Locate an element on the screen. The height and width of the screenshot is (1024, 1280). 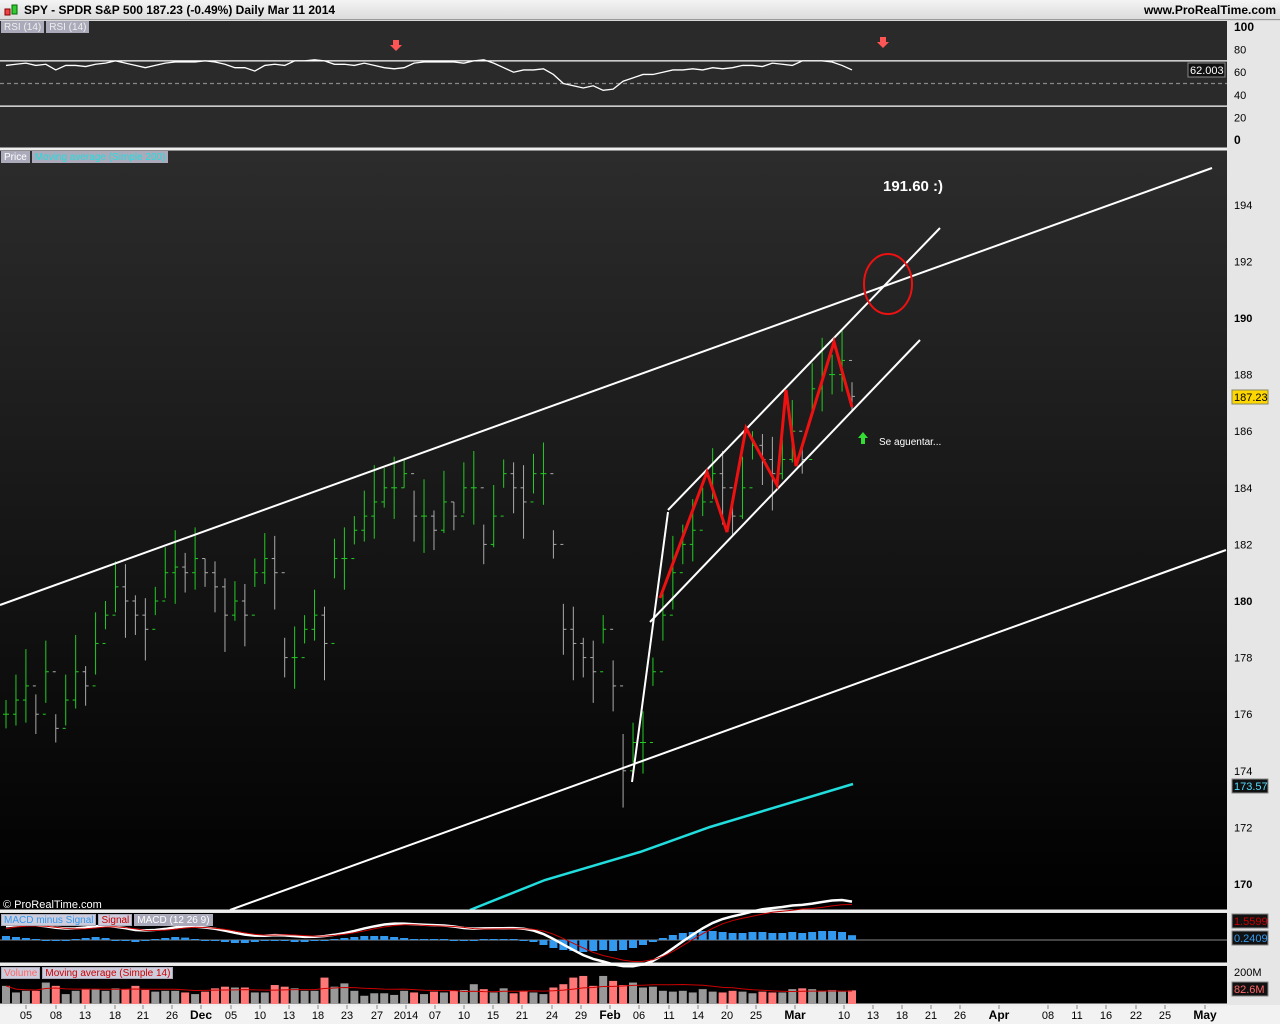
last-price-badge is located at coordinates (1250, 397).